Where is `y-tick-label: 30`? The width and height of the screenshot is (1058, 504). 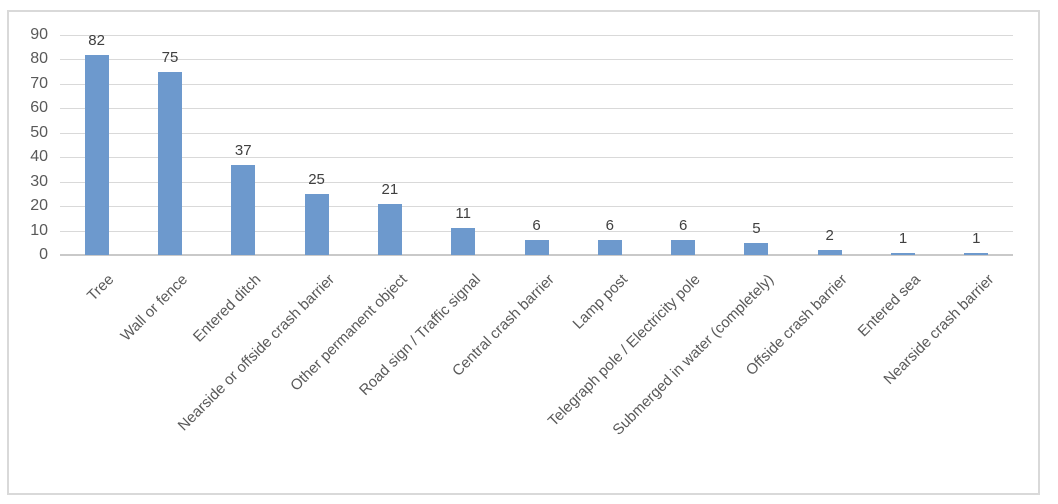
y-tick-label: 30 is located at coordinates (39, 181).